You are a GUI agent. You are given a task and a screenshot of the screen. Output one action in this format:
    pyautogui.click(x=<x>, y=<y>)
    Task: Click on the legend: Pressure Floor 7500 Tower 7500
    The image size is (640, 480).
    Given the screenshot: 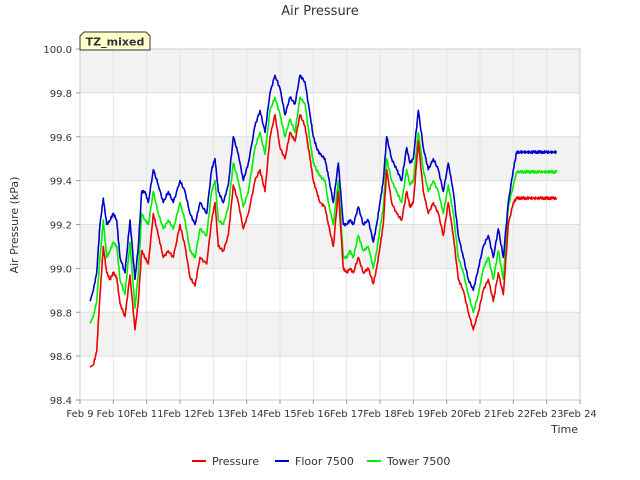 What is the action you would take?
    pyautogui.click(x=321, y=461)
    